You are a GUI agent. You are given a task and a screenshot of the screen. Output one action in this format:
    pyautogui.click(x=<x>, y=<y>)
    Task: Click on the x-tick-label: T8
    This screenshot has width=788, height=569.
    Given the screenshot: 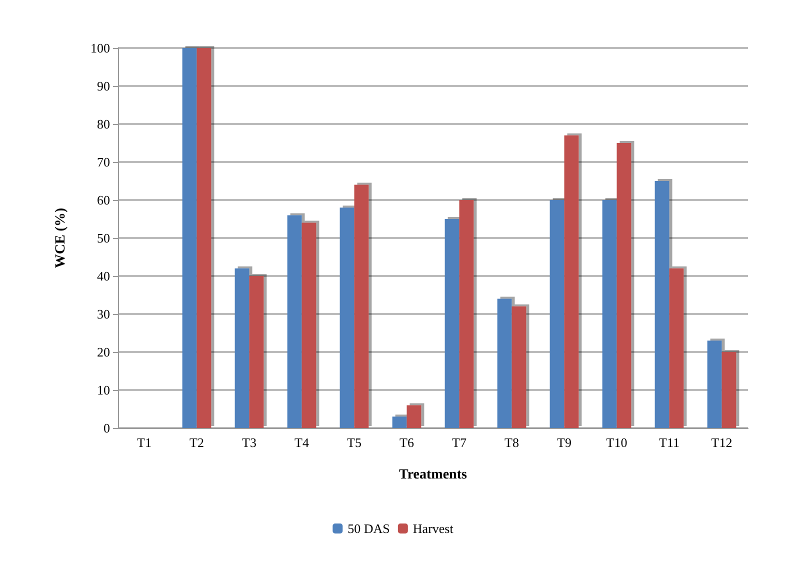 What is the action you would take?
    pyautogui.click(x=511, y=442)
    